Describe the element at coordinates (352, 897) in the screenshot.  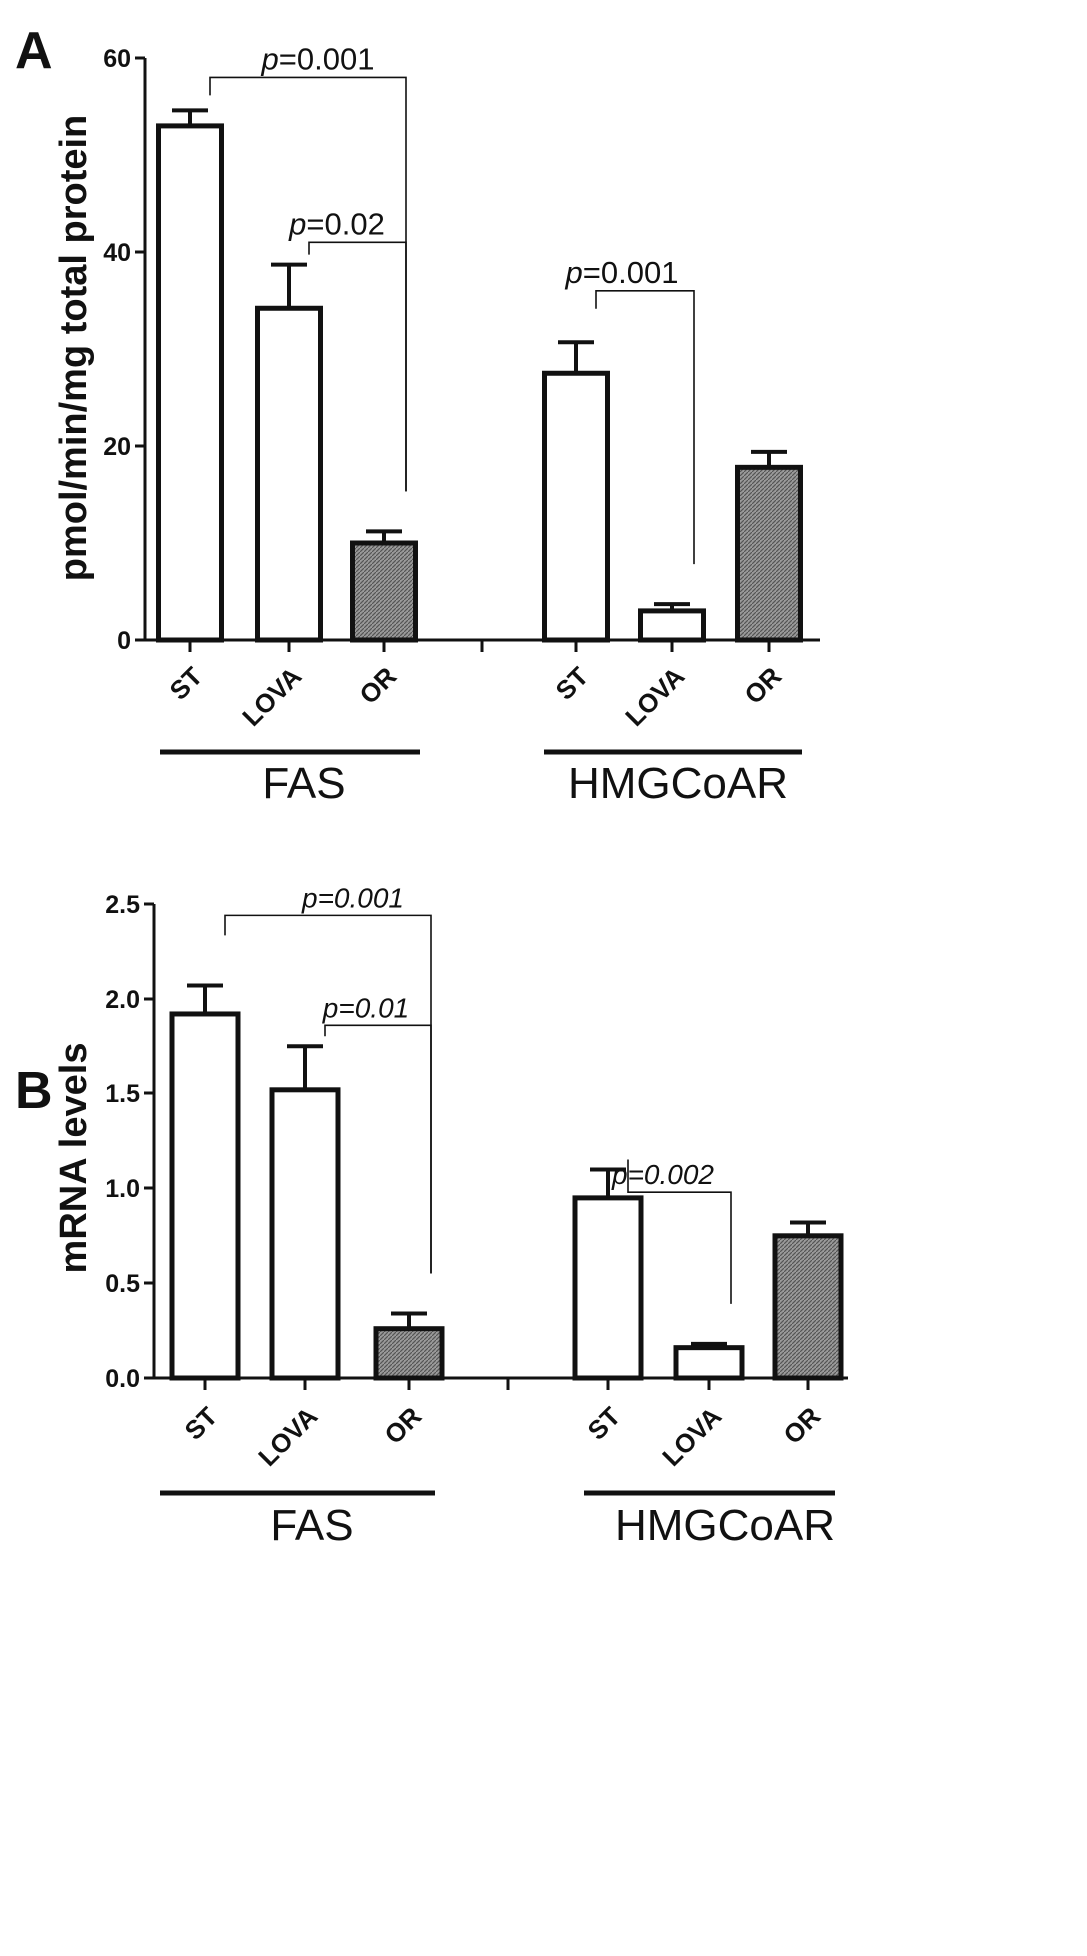
I see `panel-b-p-value-label: p=0.001` at that location.